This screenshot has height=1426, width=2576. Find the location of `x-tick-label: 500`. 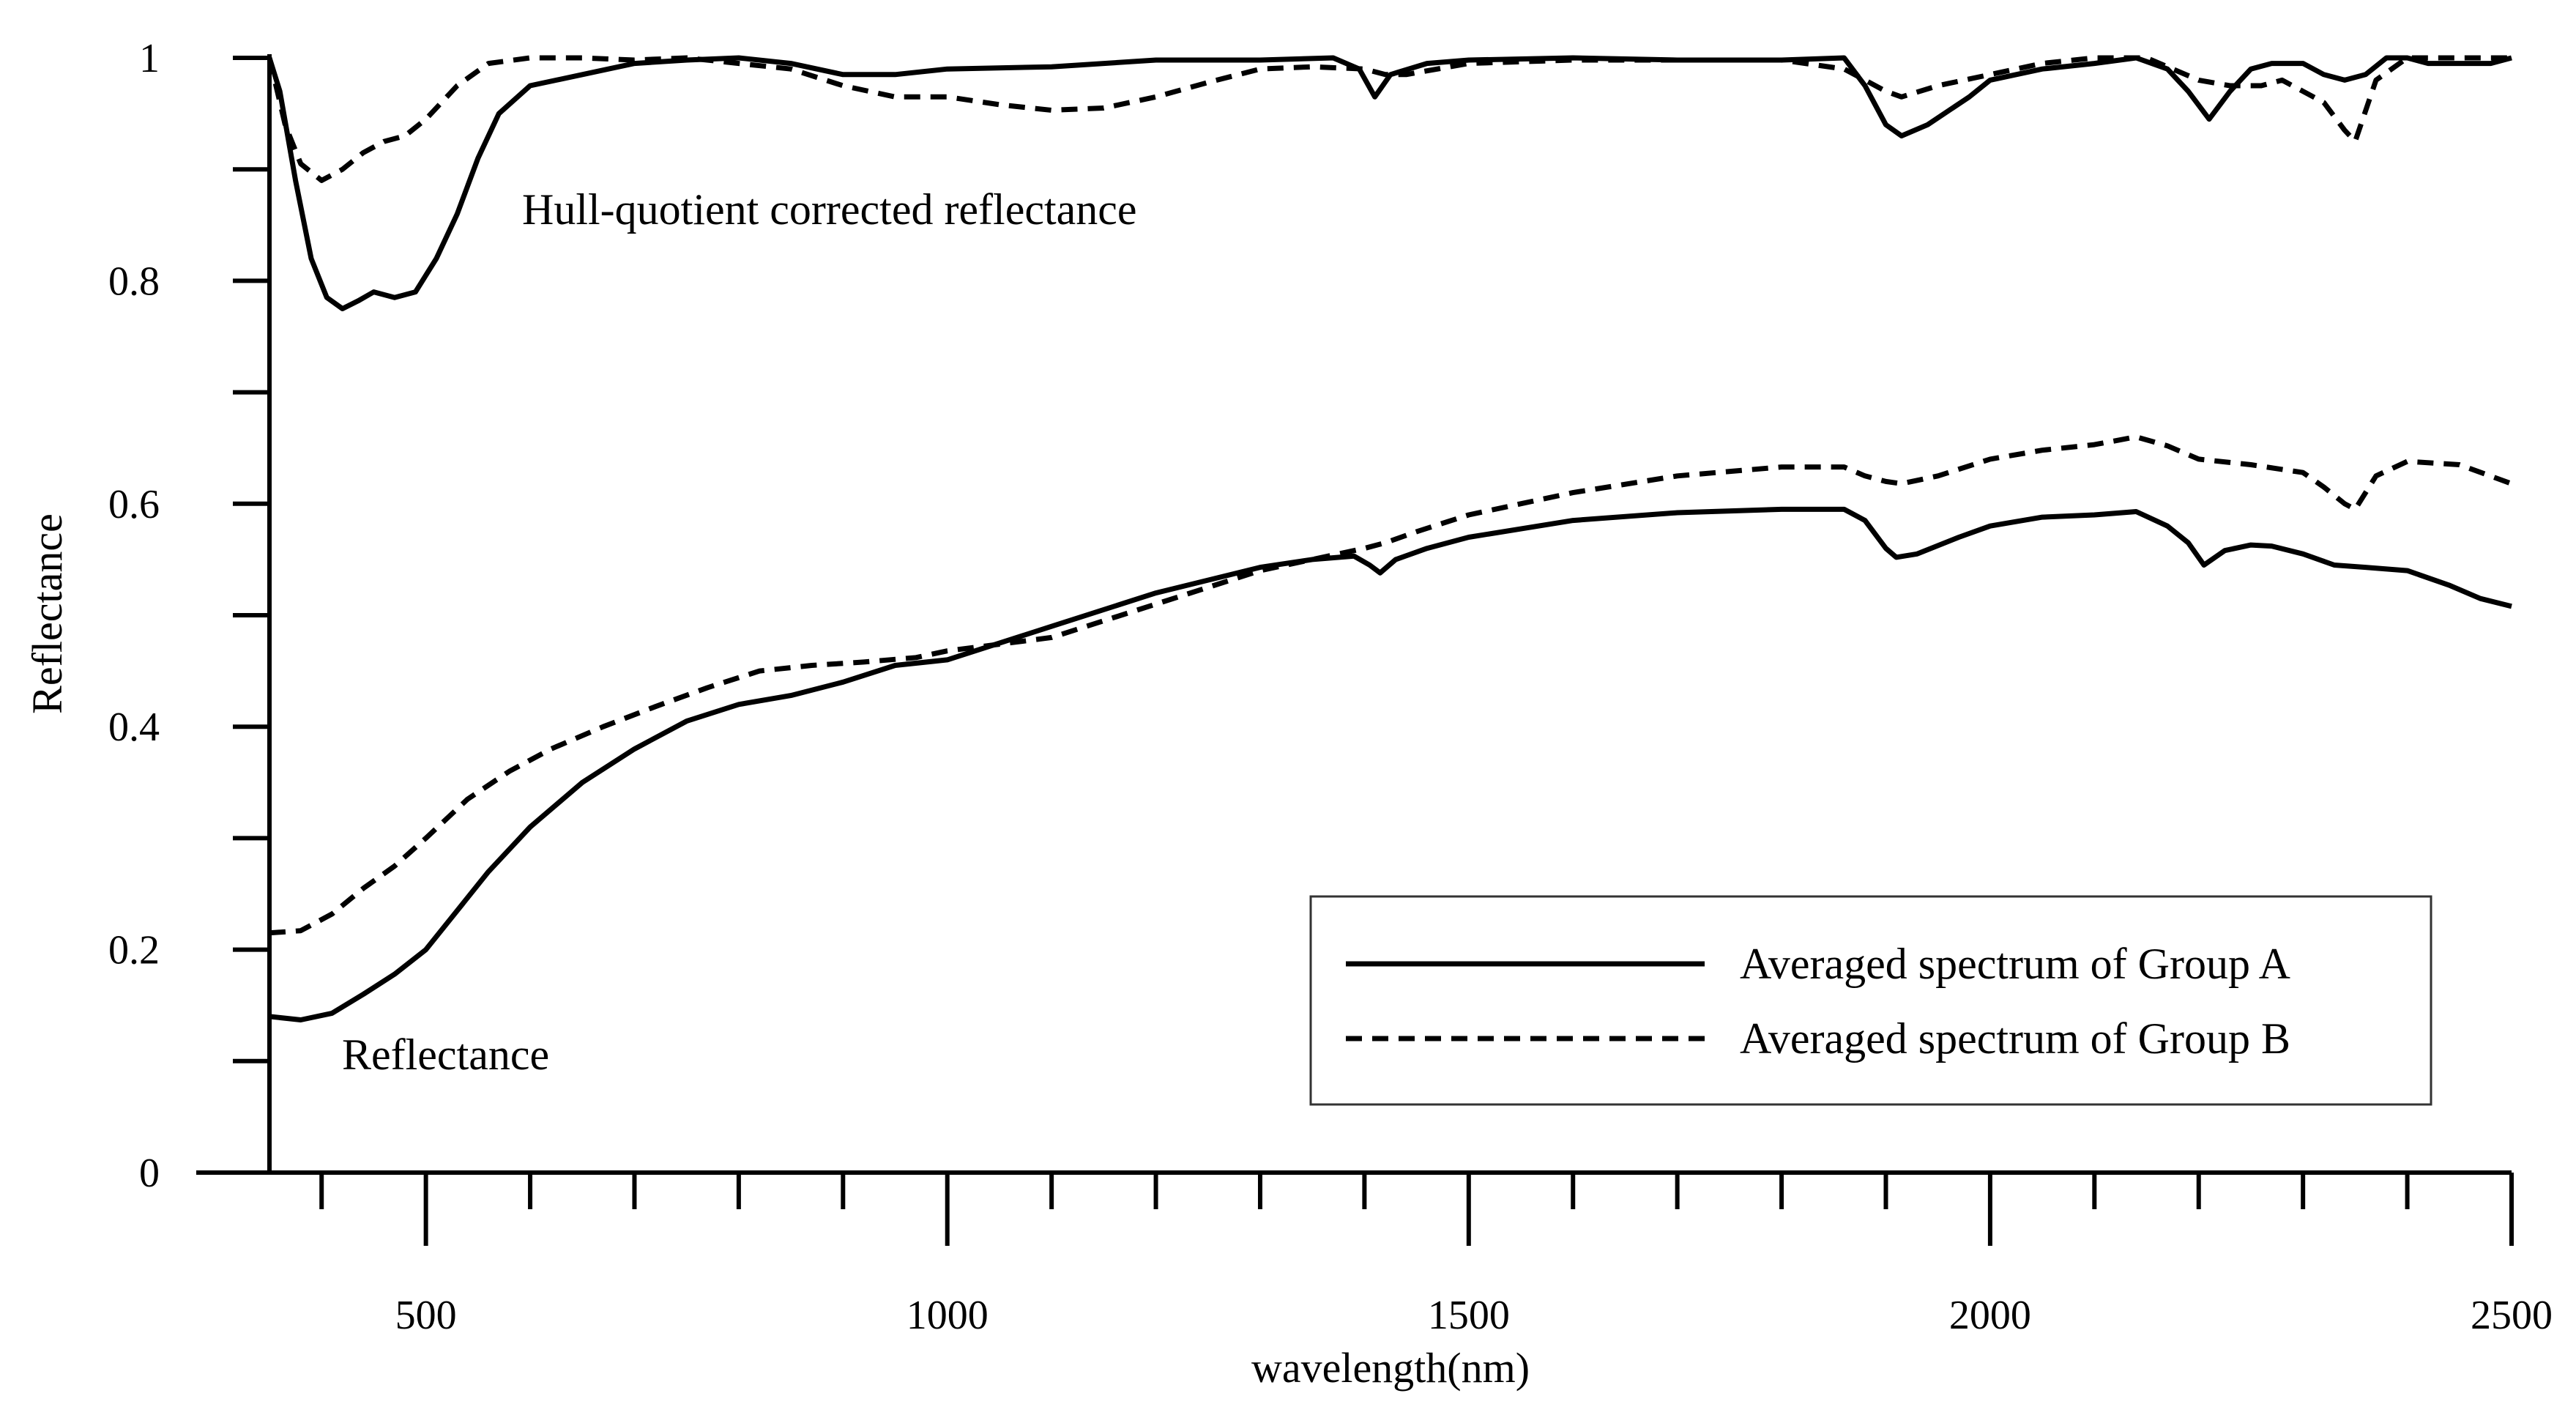

x-tick-label: 500 is located at coordinates (426, 1315).